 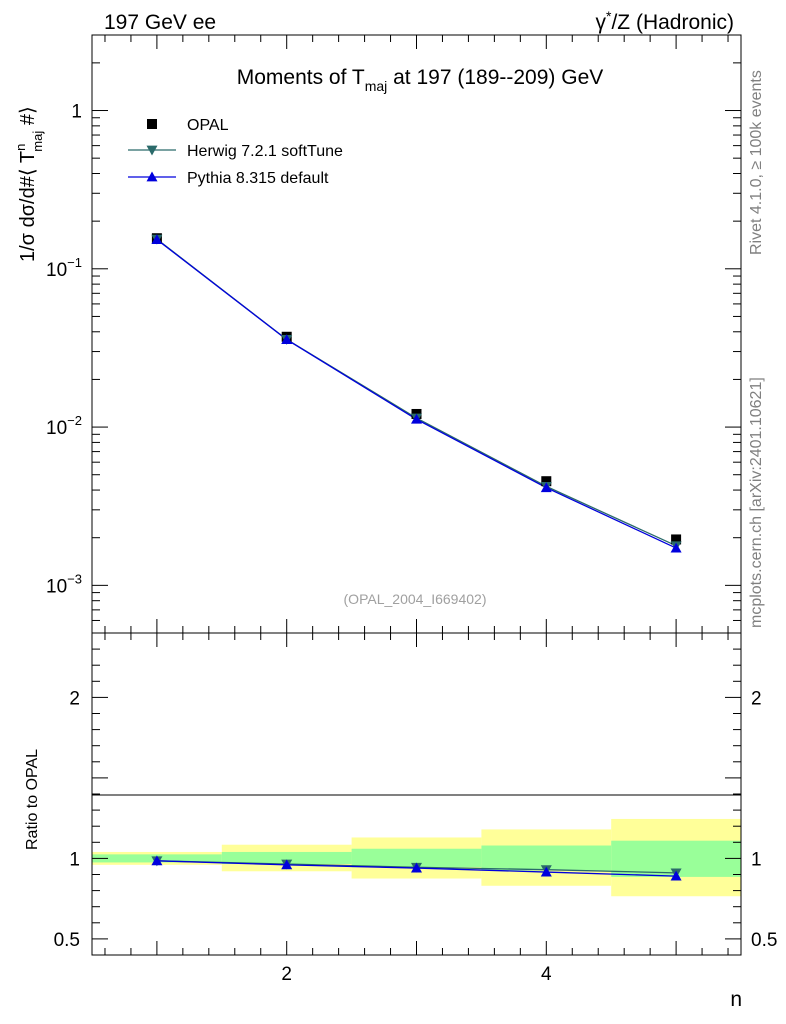 I want to click on ratio-tick-label-left: 1, so click(x=74, y=859).